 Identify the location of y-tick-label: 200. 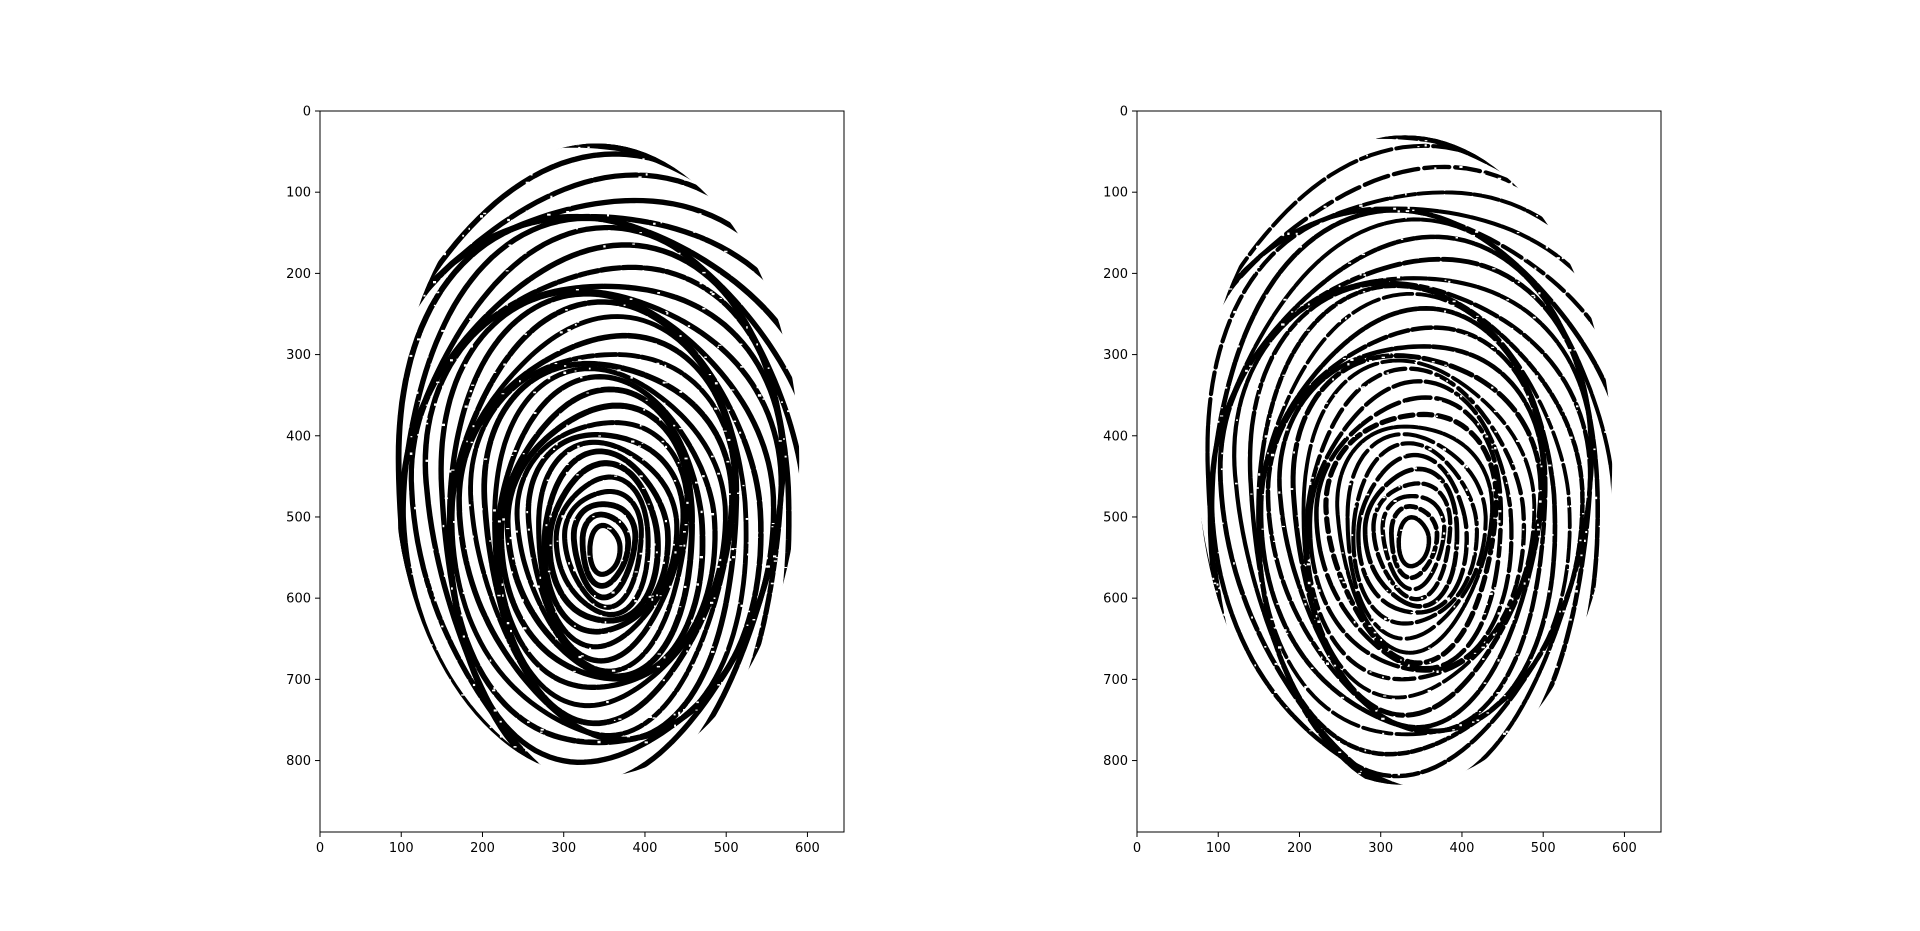
(298, 274).